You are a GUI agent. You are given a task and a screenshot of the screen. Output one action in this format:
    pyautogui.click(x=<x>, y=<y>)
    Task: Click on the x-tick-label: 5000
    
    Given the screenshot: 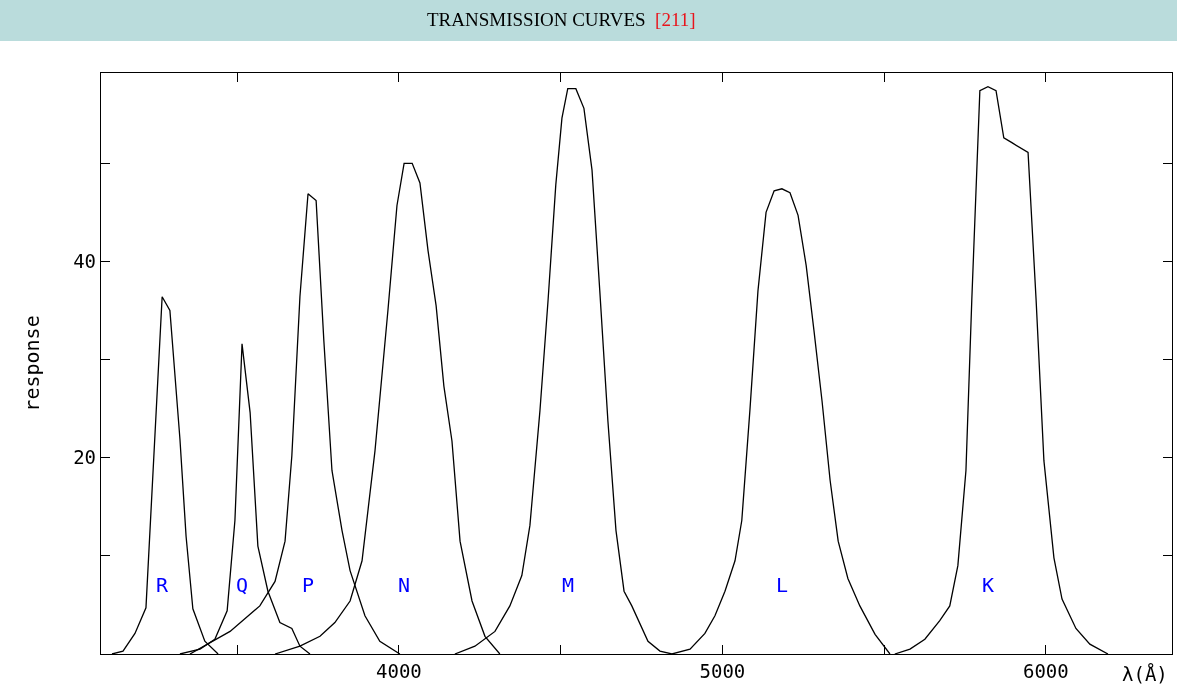 What is the action you would take?
    pyautogui.click(x=722, y=670)
    